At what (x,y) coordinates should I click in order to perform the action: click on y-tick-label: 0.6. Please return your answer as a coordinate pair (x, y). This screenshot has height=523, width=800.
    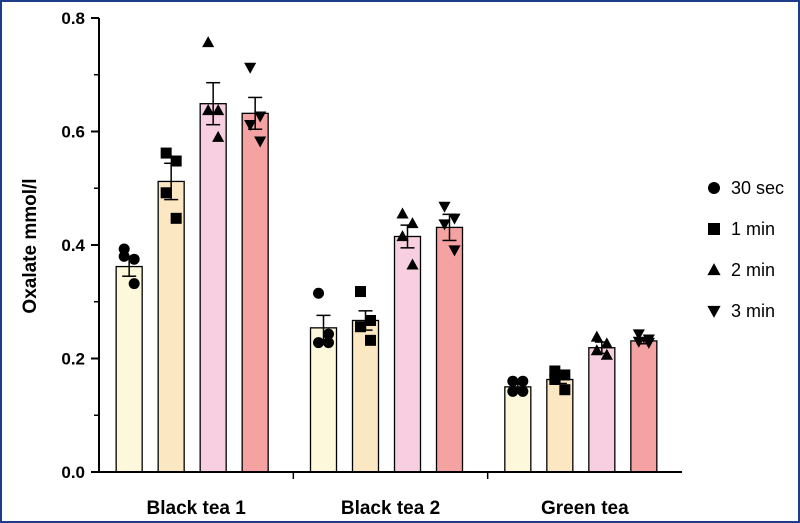
    Looking at the image, I should click on (73, 132).